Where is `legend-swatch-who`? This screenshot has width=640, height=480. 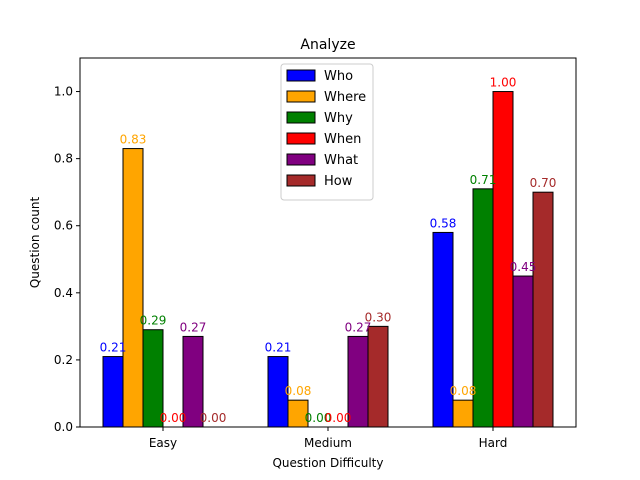
legend-swatch-who is located at coordinates (301, 75).